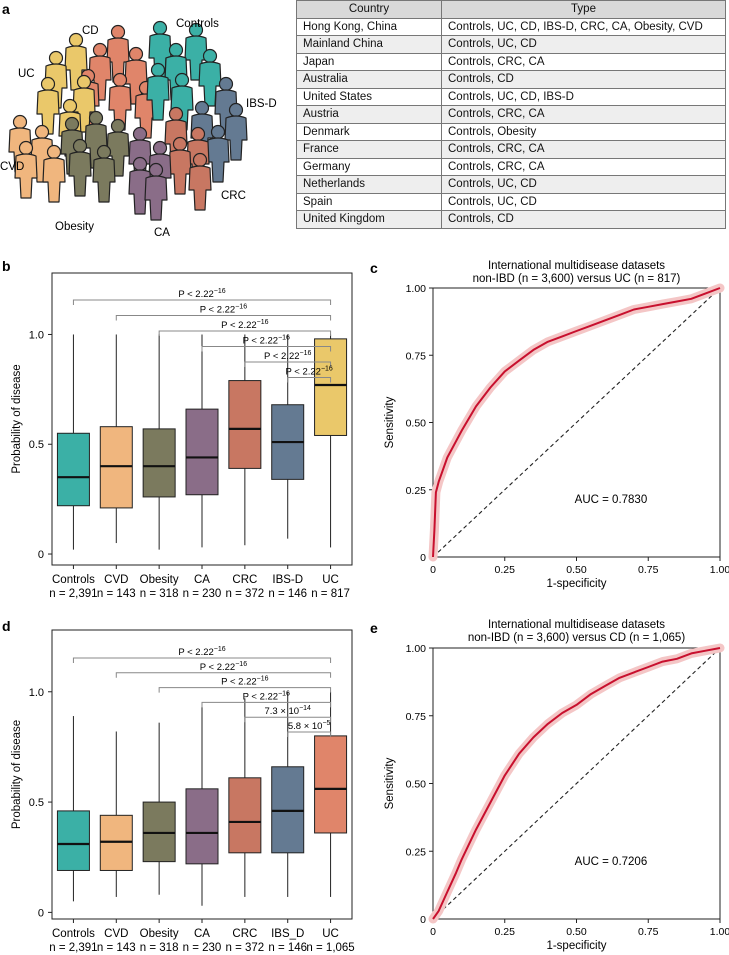  What do you see at coordinates (36, 335) in the screenshot?
I see `y-tick-label: 1.0` at bounding box center [36, 335].